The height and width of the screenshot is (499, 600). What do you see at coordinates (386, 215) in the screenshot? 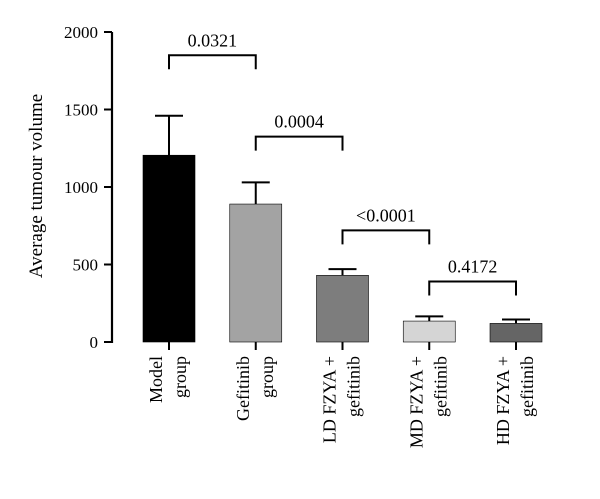
I see `p-value-label: <0.0001` at bounding box center [386, 215].